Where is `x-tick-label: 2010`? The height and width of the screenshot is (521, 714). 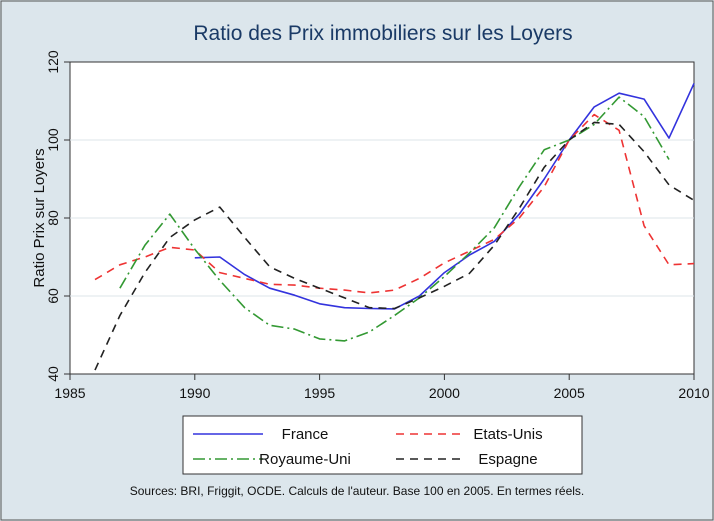 x-tick-label: 2010 is located at coordinates (693, 393).